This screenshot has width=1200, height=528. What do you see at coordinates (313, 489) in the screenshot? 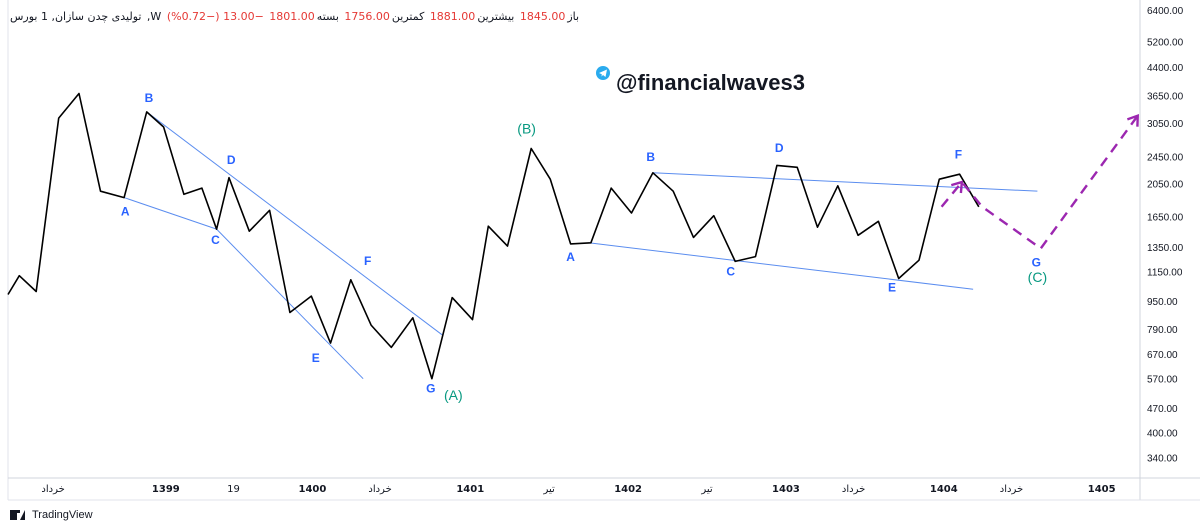
I see `x-tick-label: 1400` at bounding box center [313, 489].